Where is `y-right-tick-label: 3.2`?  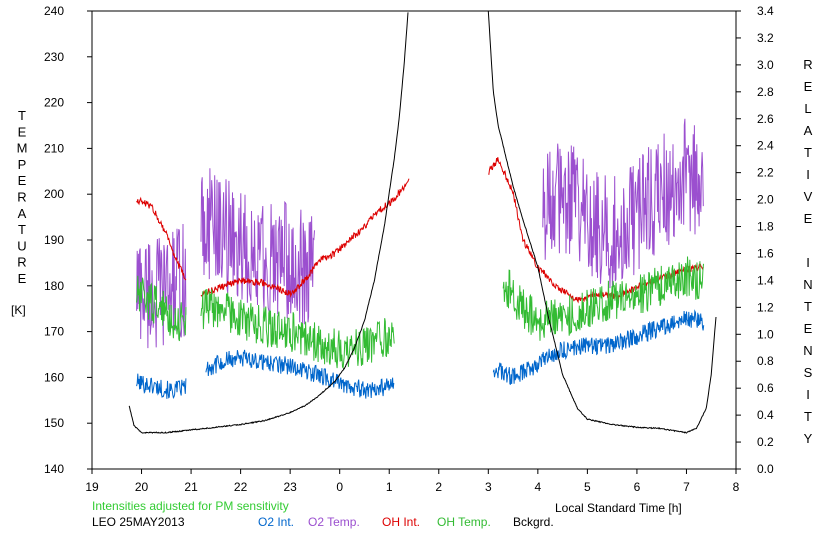
y-right-tick-label: 3.2 is located at coordinates (765, 38).